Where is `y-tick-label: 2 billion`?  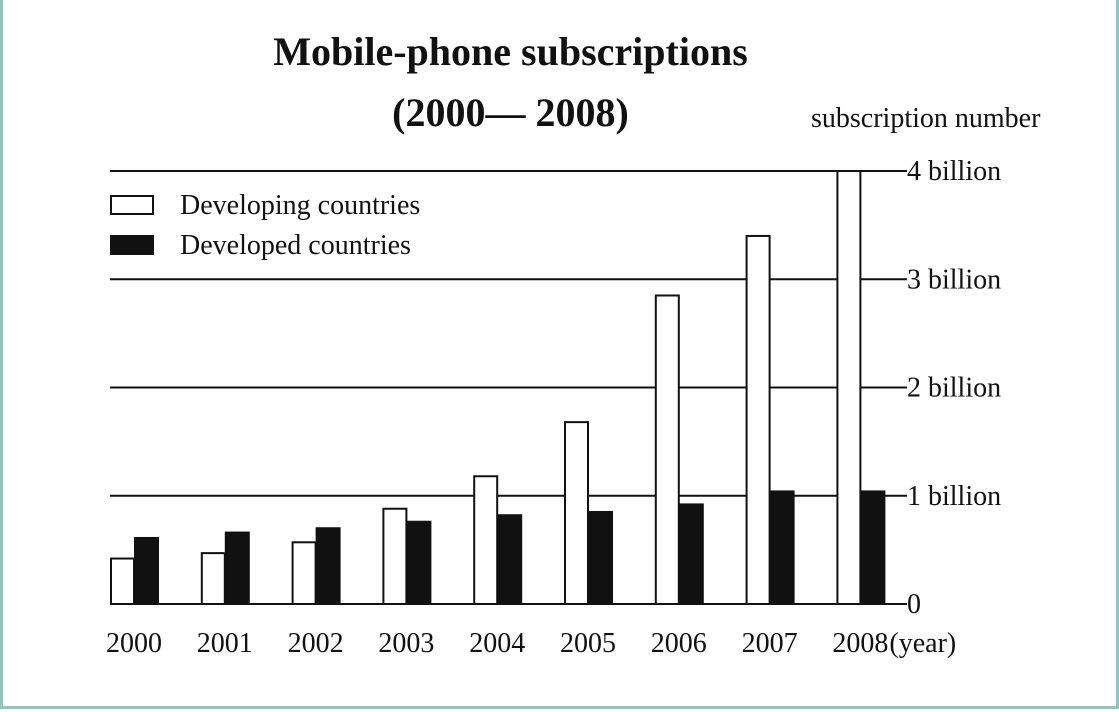
y-tick-label: 2 billion is located at coordinates (954, 388).